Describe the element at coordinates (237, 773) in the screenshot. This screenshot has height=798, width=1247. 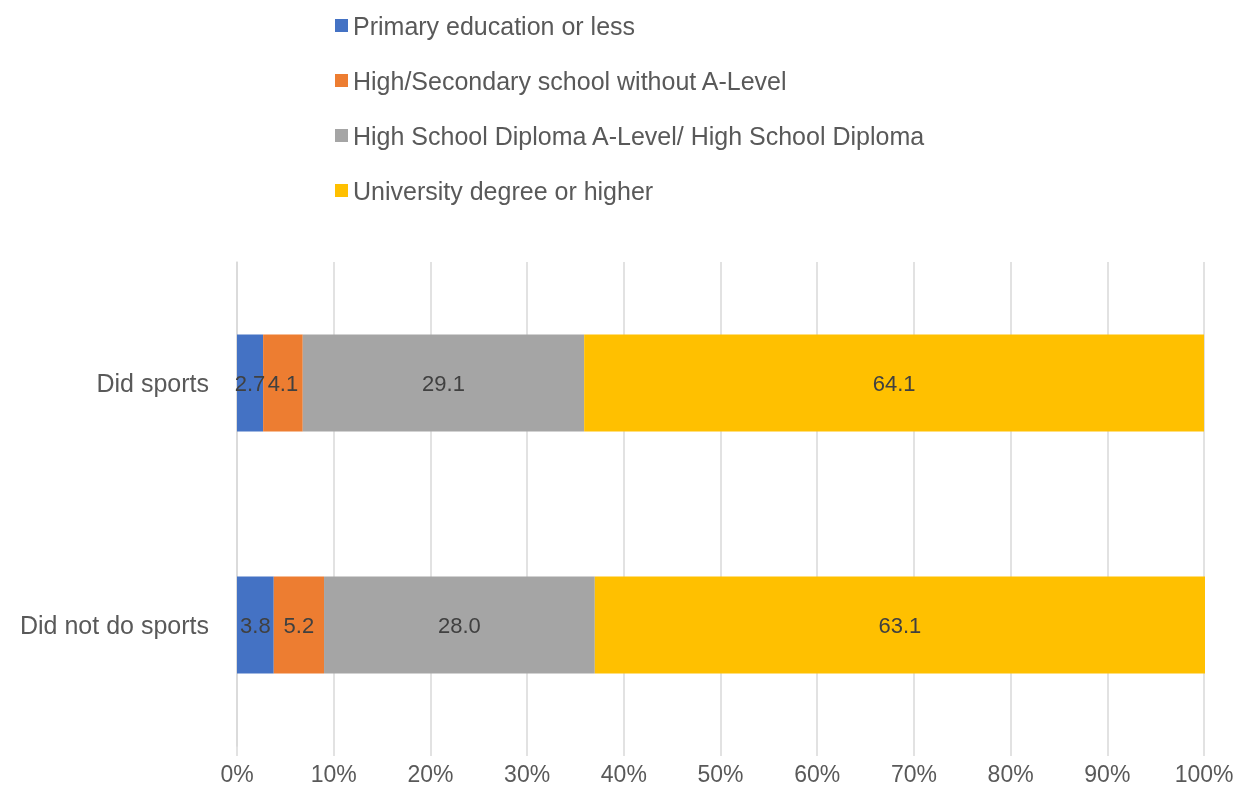
I see `x-tick-label: 0%` at that location.